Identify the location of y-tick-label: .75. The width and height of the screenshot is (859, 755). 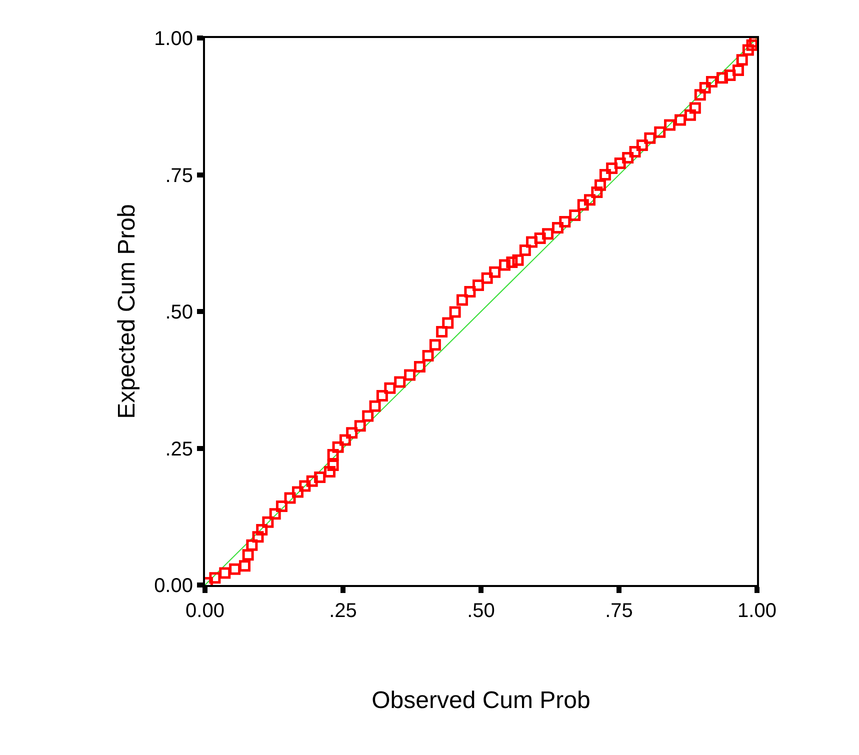
(179, 175).